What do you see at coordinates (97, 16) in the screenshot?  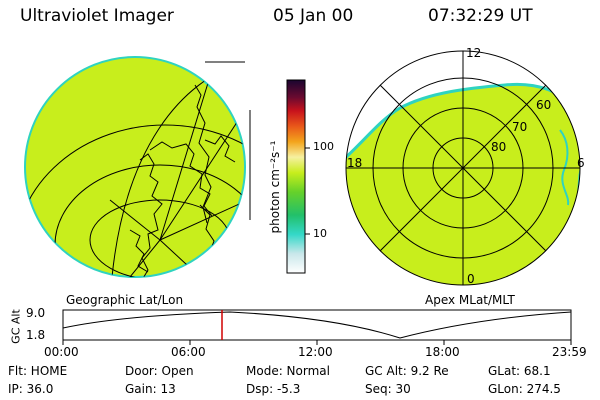 I see `instrument-title: Ultraviolet Imager` at bounding box center [97, 16].